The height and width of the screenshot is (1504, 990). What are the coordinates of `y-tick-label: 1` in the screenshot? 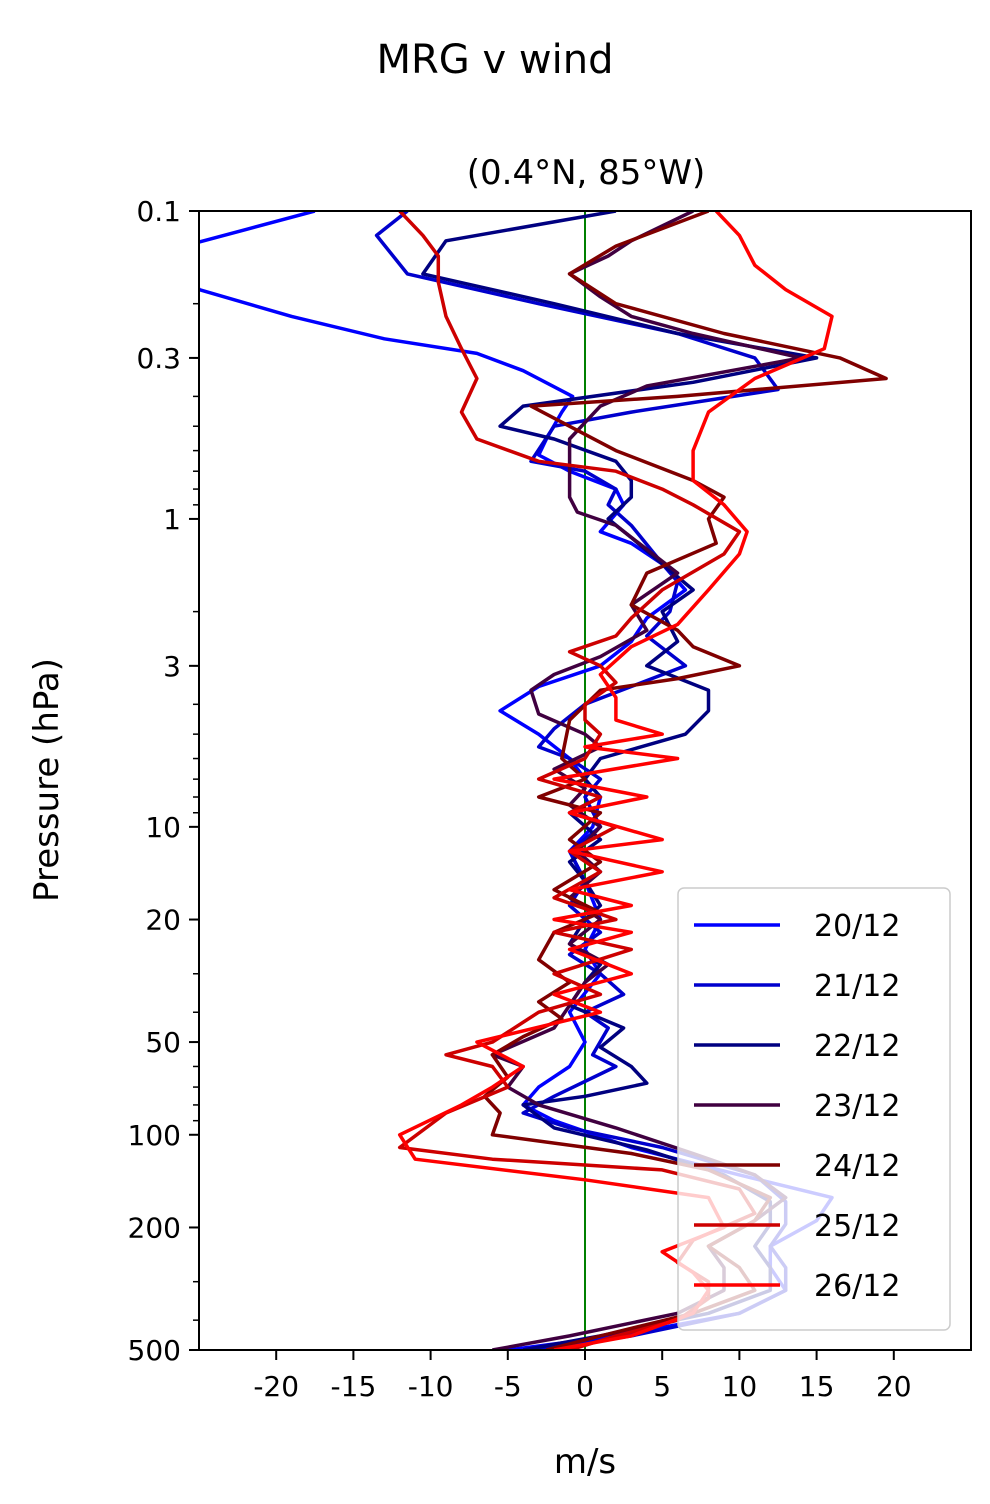 It's located at (172, 519).